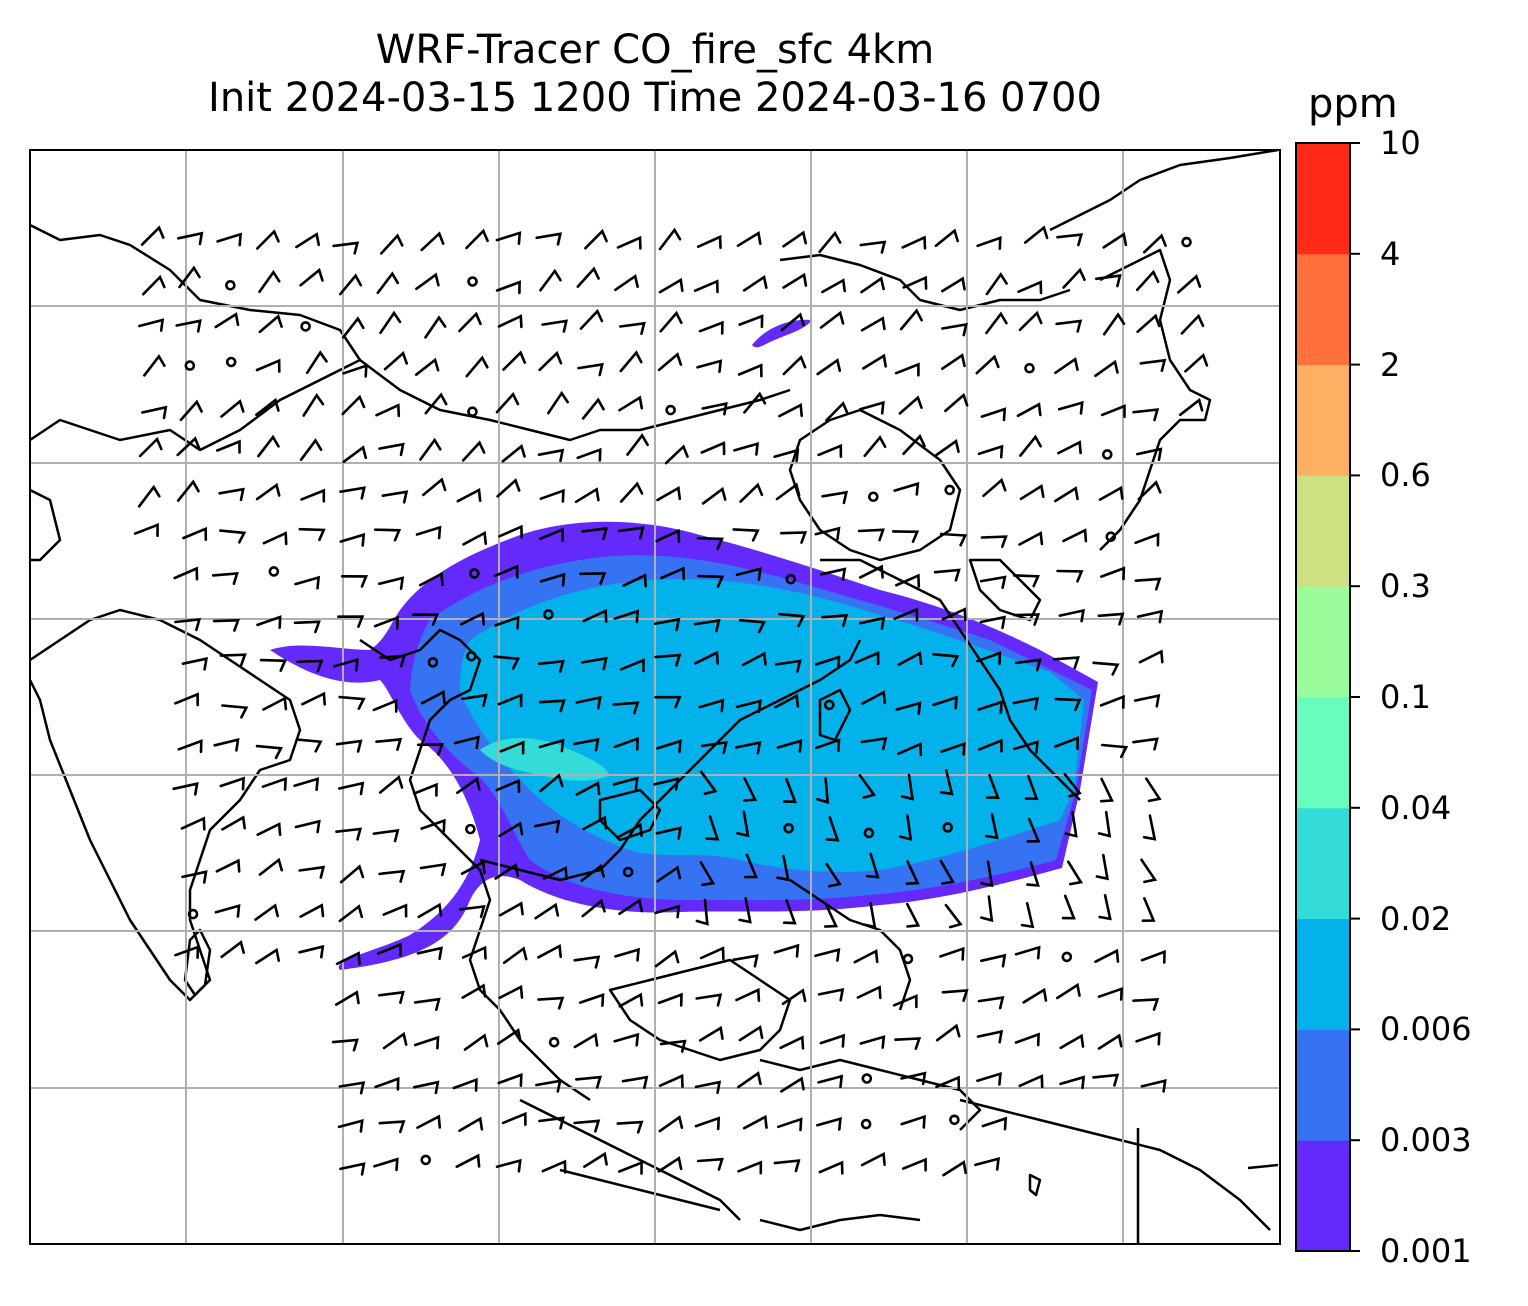 Image resolution: width=1528 pixels, height=1306 pixels. Describe the element at coordinates (1405, 586) in the screenshot. I see `colorbar-tick-label: 0.3` at that location.